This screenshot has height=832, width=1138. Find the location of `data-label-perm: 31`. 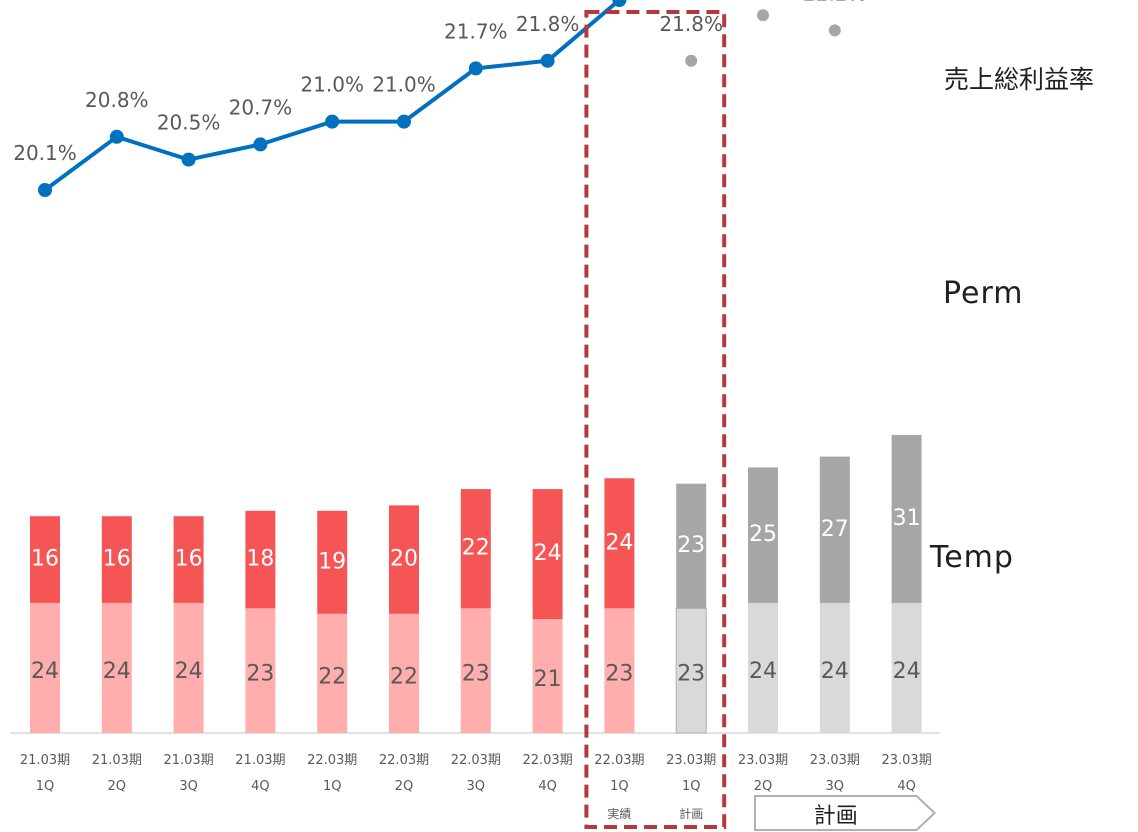

data-label-perm: 31 is located at coordinates (907, 518).